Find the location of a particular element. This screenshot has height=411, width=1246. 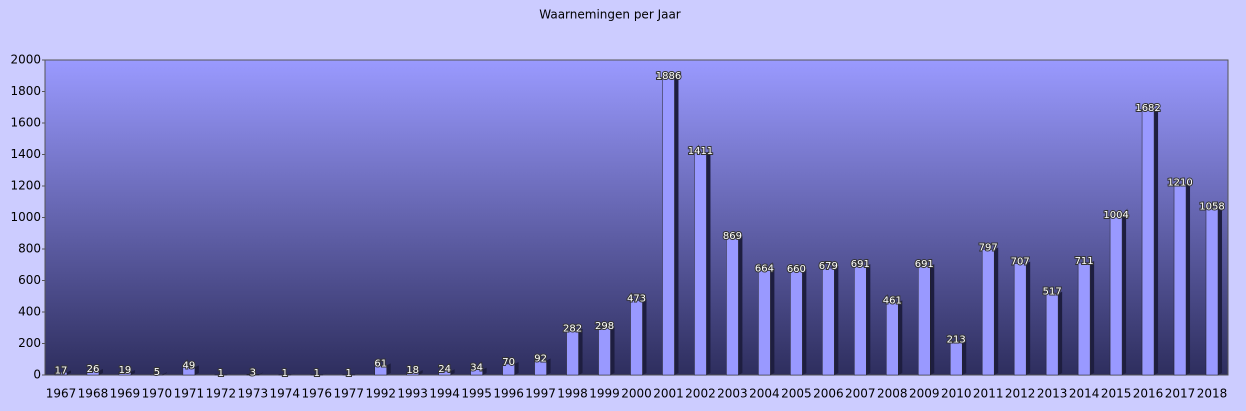

value-label: 707 is located at coordinates (1020, 262).